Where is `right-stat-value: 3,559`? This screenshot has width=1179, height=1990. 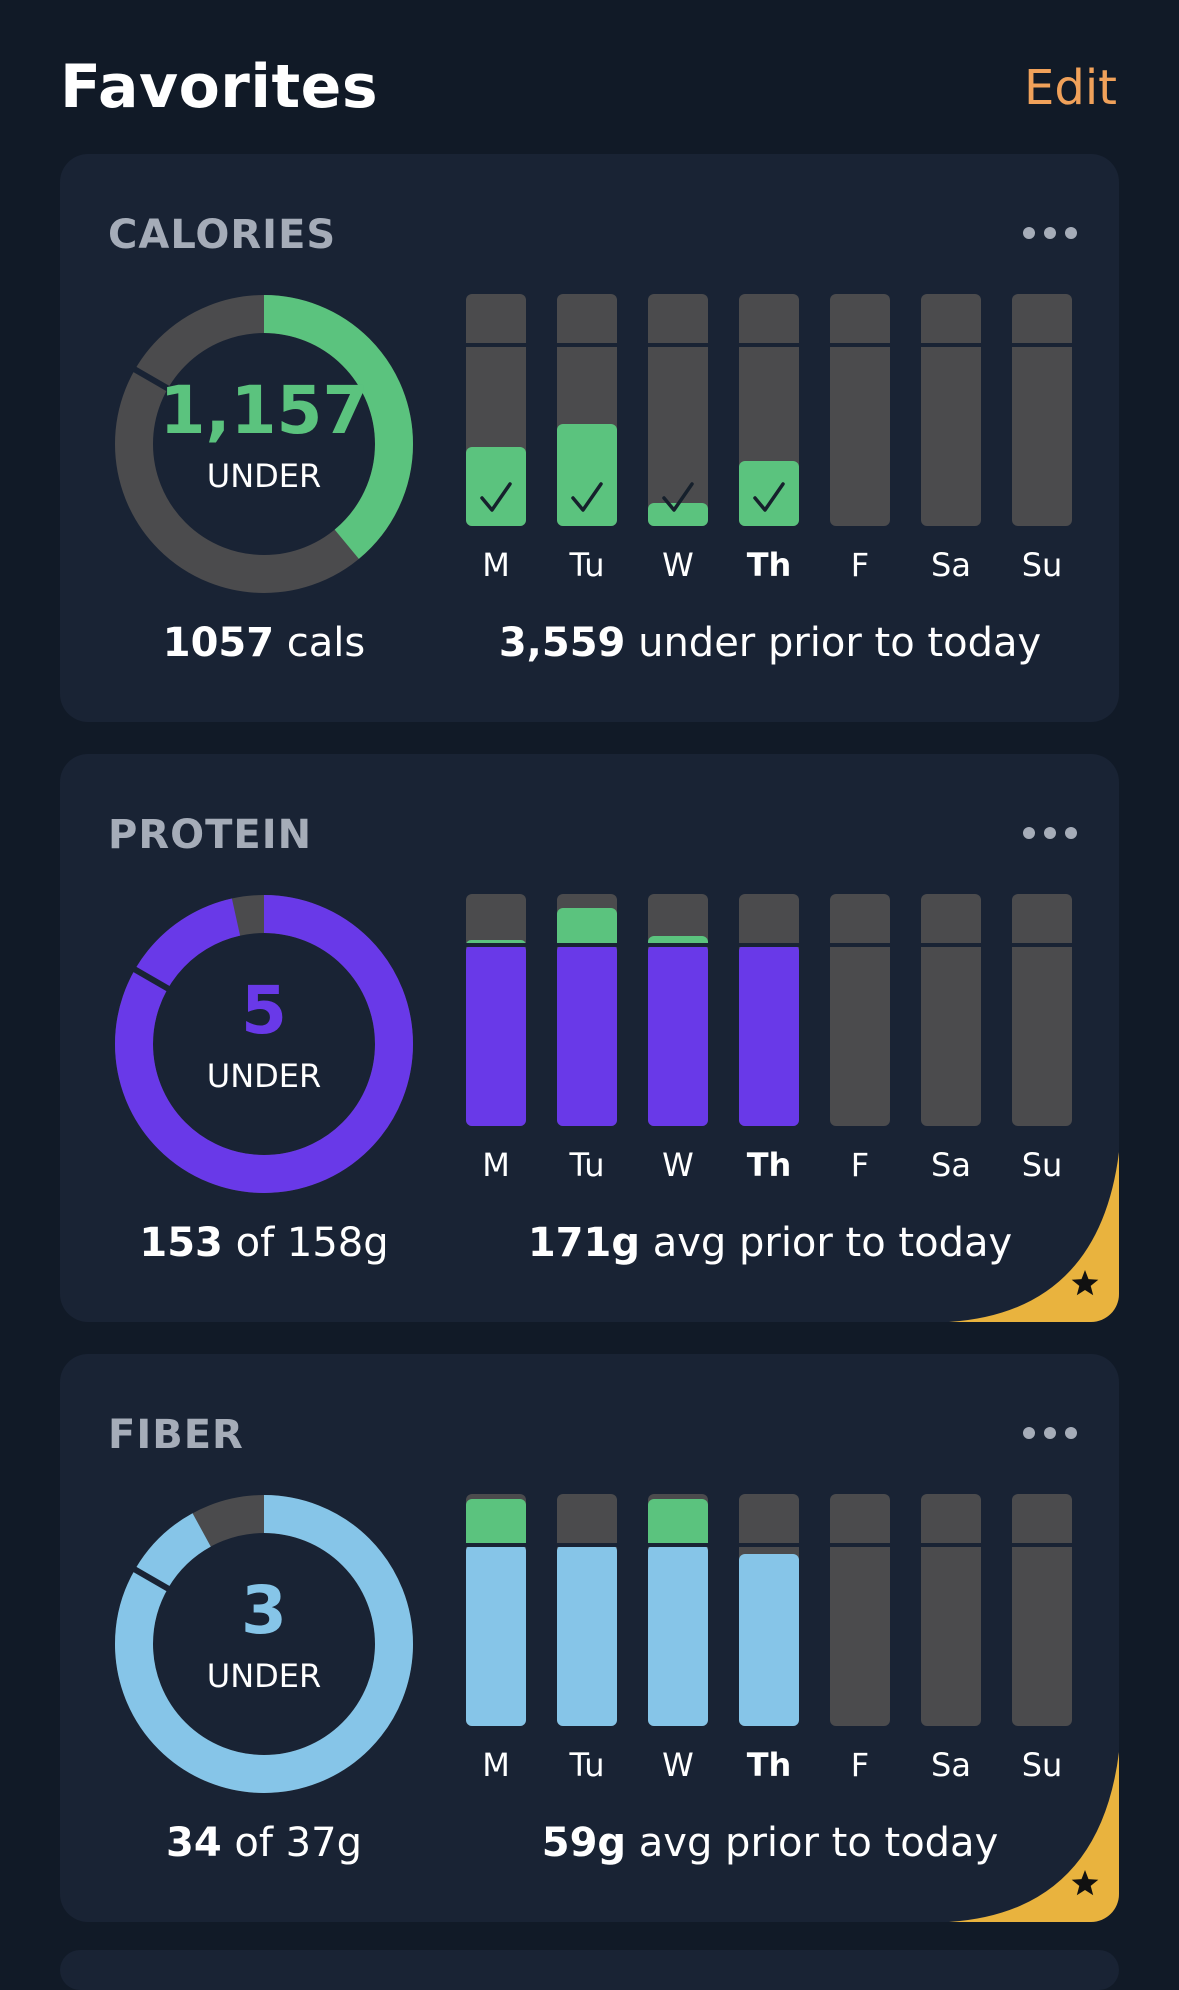
right-stat-value: 3,559 is located at coordinates (562, 643).